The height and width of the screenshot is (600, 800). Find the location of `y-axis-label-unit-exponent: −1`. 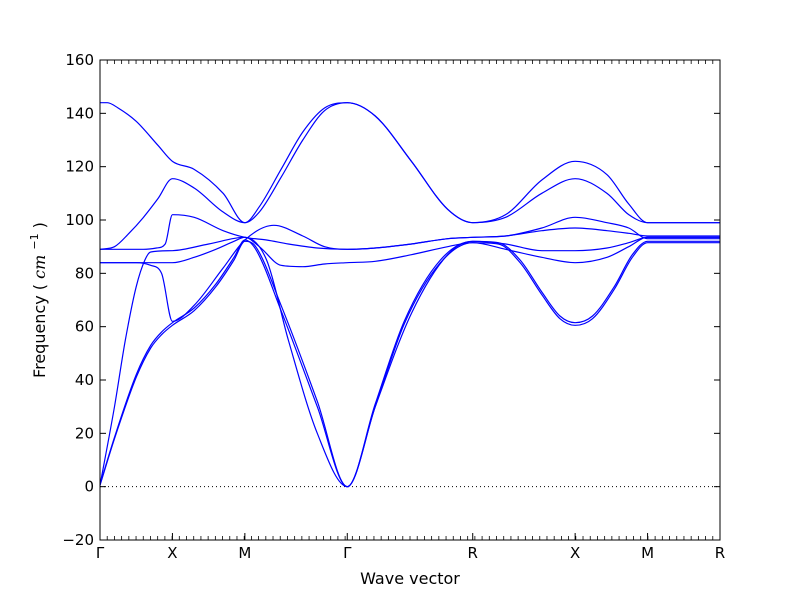

y-axis-label-unit-exponent: −1 is located at coordinates (34, 241).